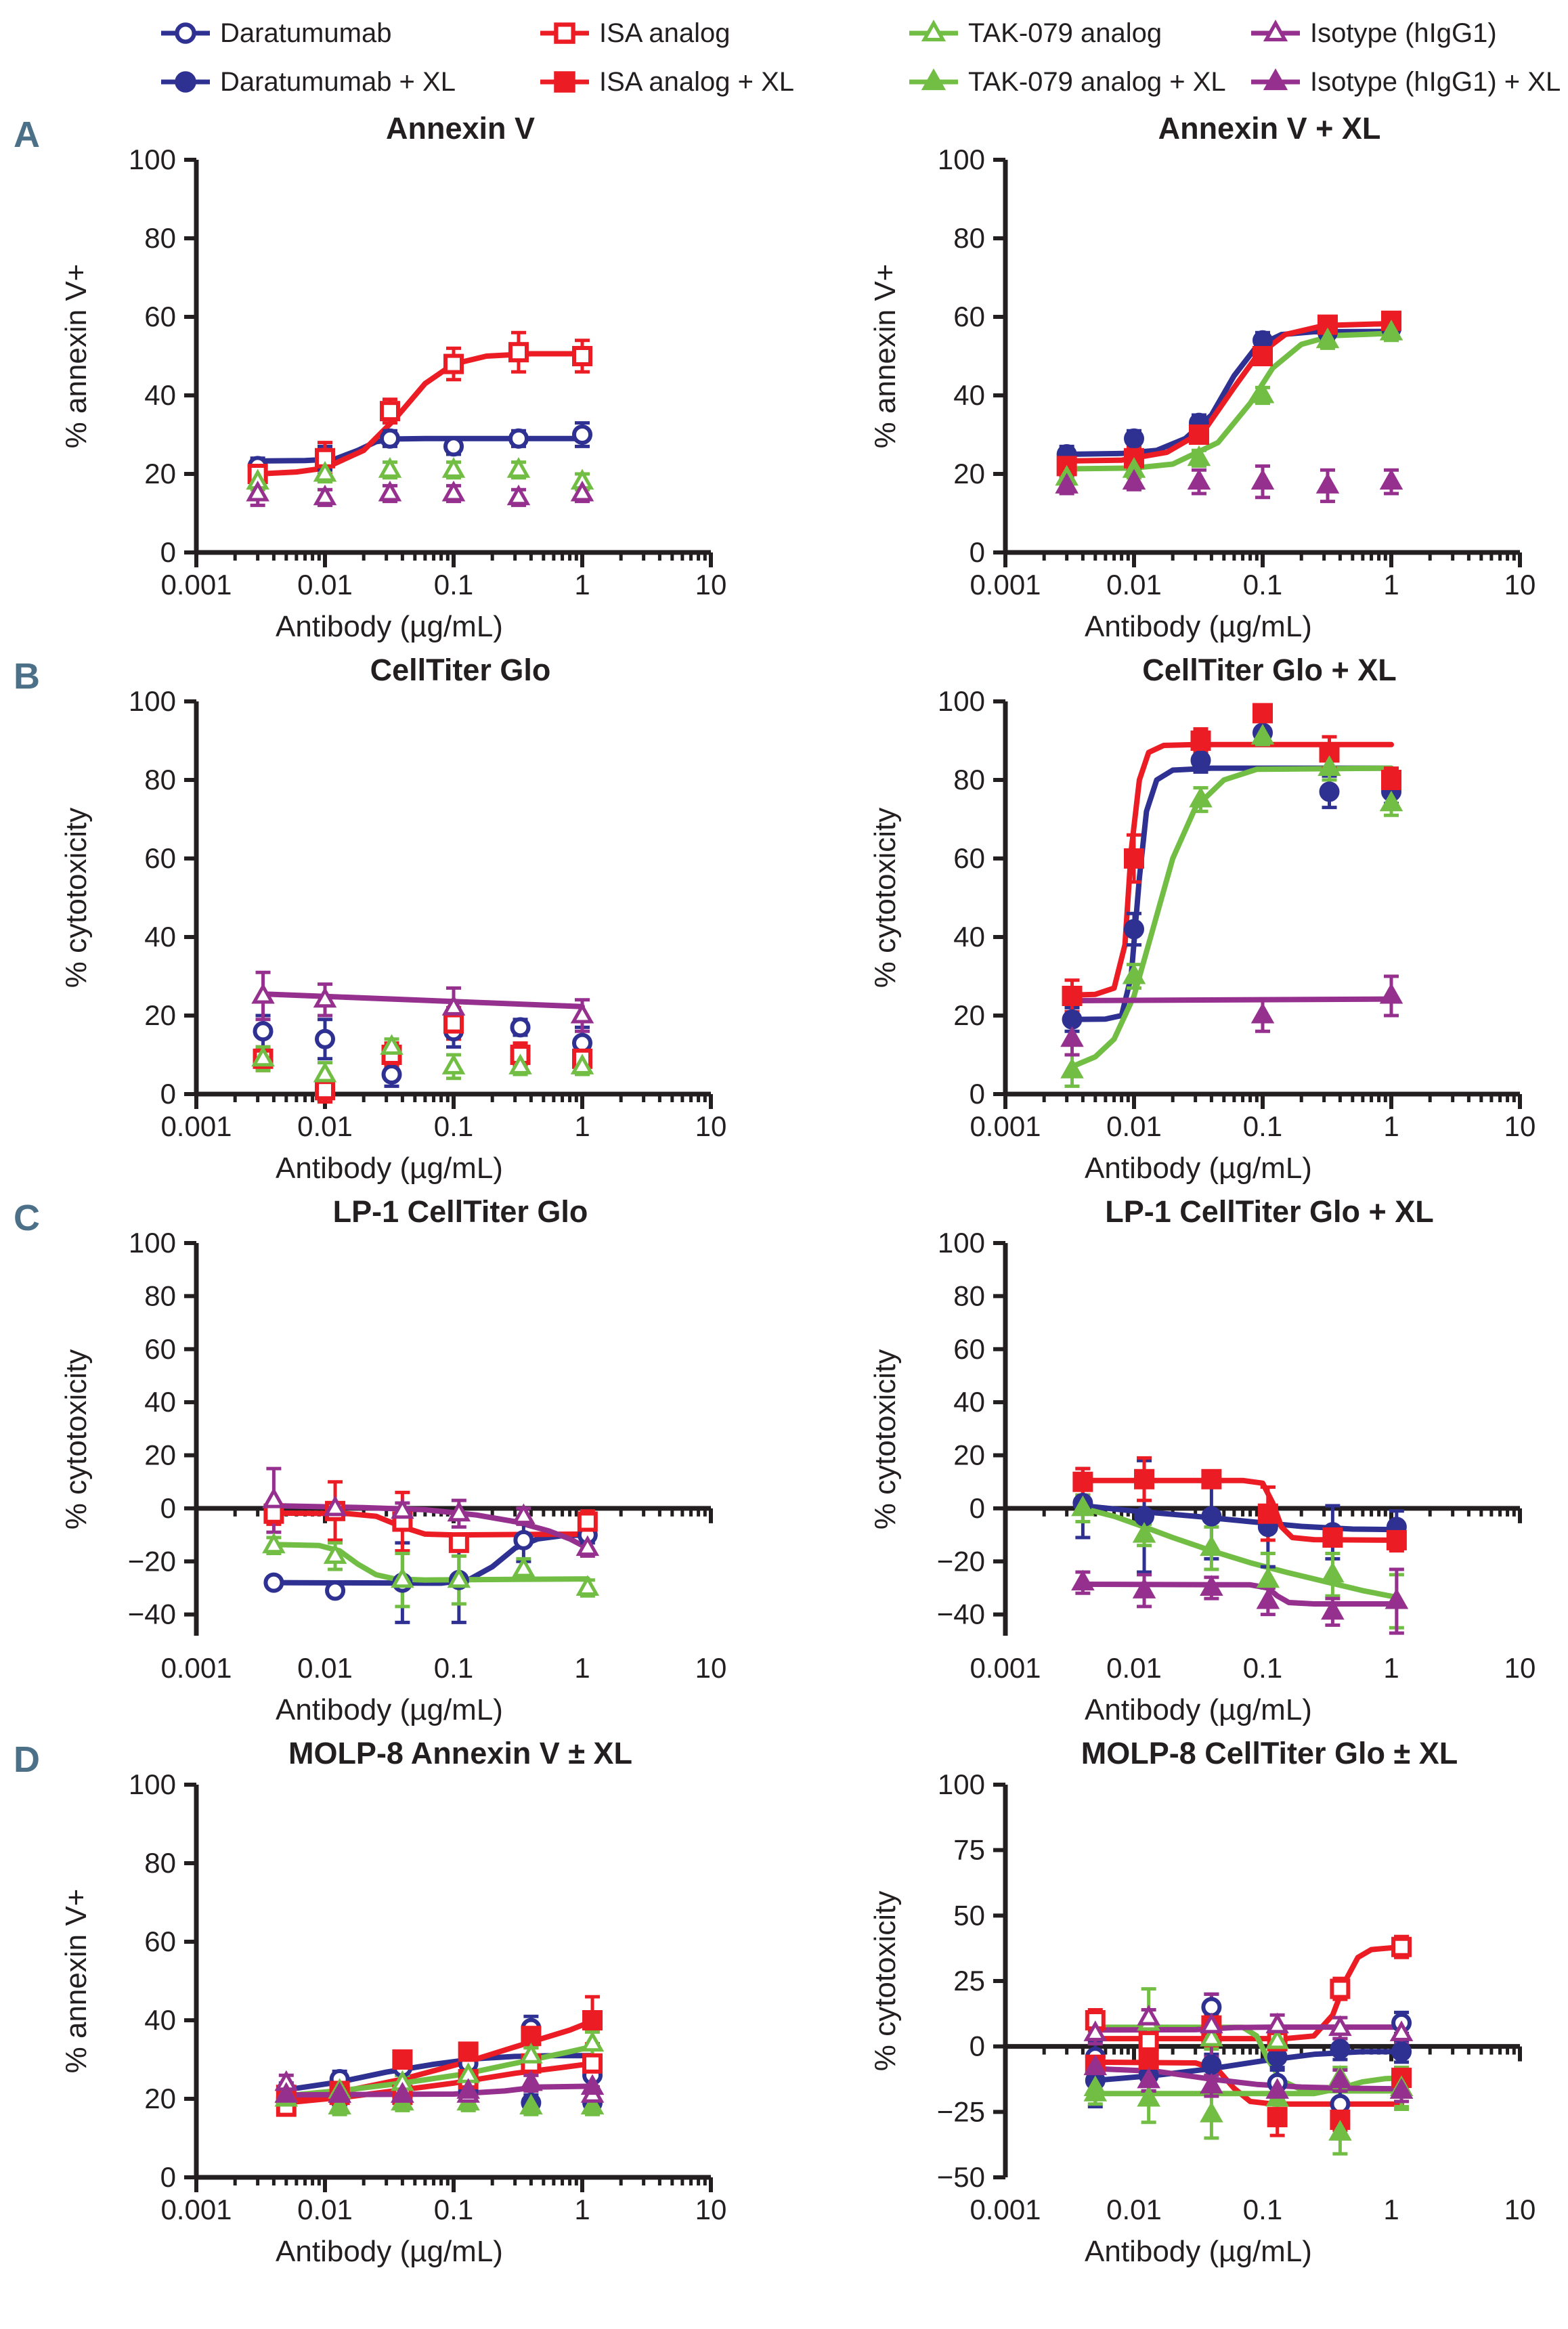  I want to click on svg-text: 75, so click(969, 1850).